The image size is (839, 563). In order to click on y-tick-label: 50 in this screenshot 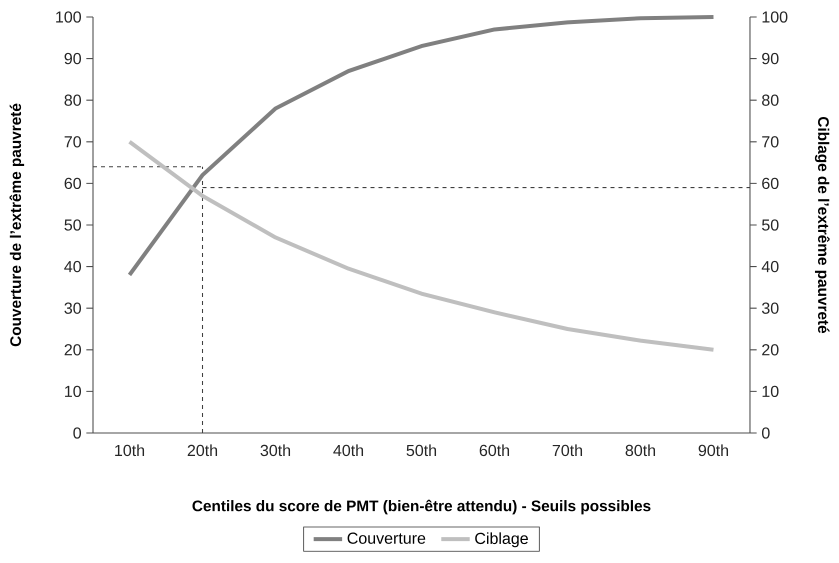, I will do `click(73, 225)`.